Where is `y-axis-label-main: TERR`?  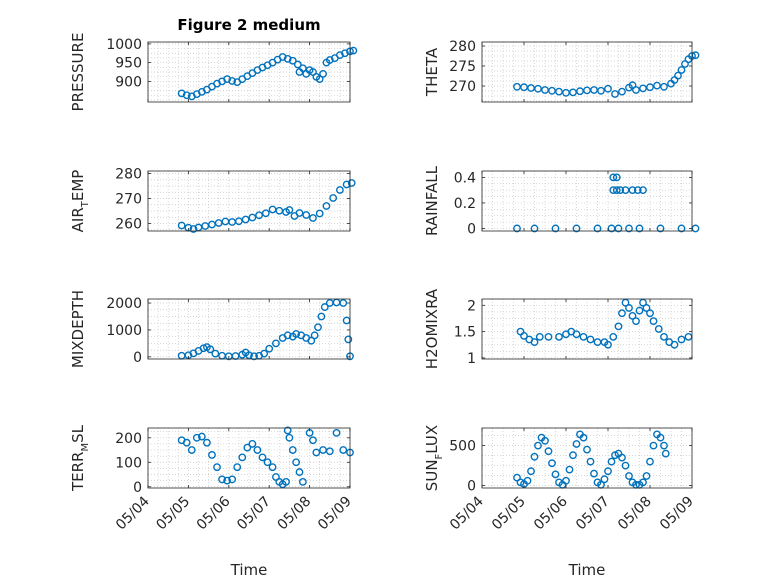
y-axis-label-main: TERR is located at coordinates (78, 472).